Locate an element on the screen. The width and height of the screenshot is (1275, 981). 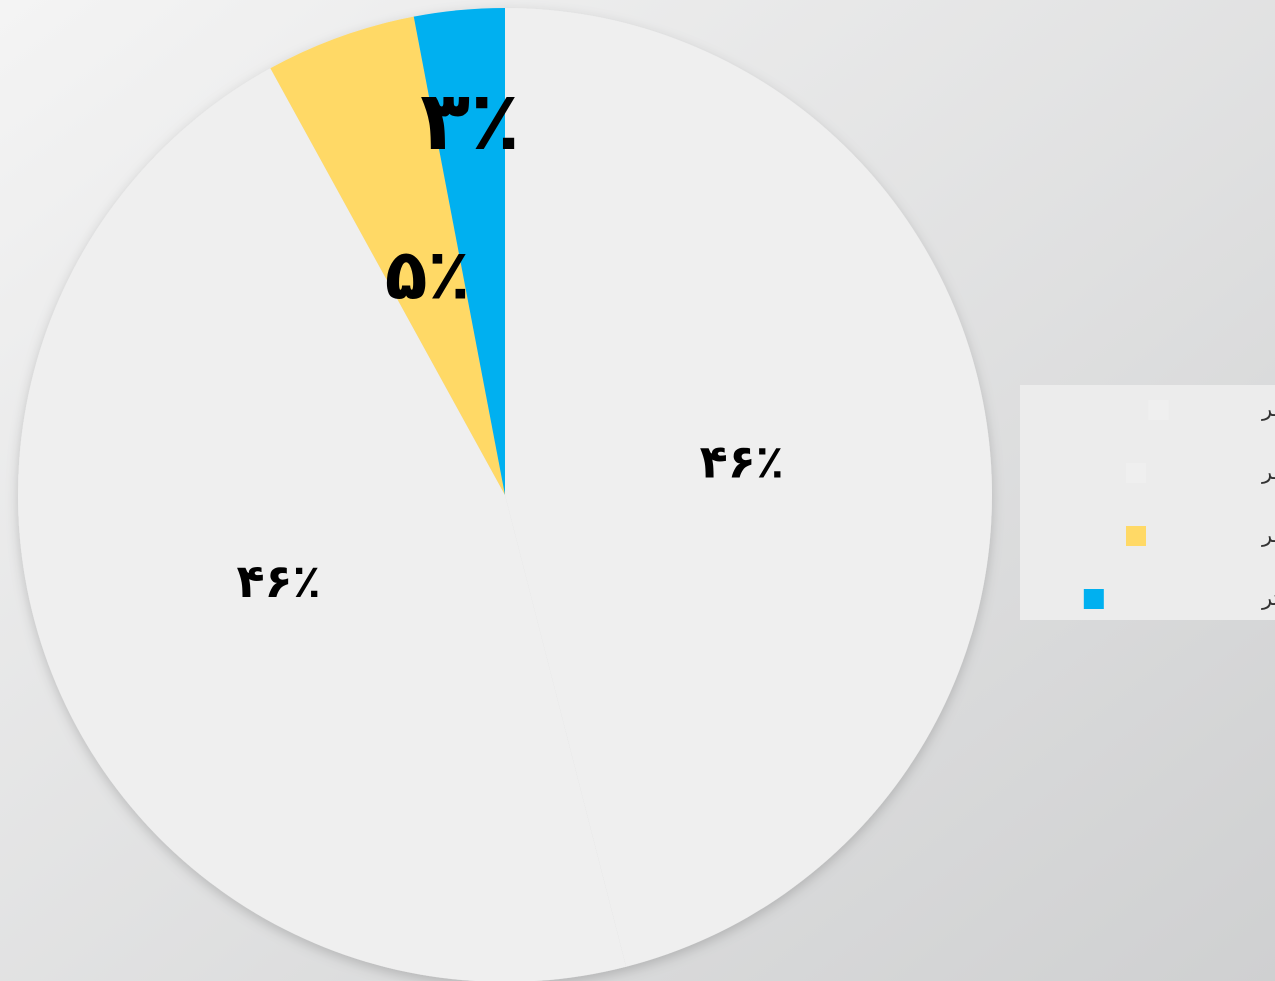
legend-label: ۱۰۰۰ نفر و بیشتر is located at coordinates (1268, 598).